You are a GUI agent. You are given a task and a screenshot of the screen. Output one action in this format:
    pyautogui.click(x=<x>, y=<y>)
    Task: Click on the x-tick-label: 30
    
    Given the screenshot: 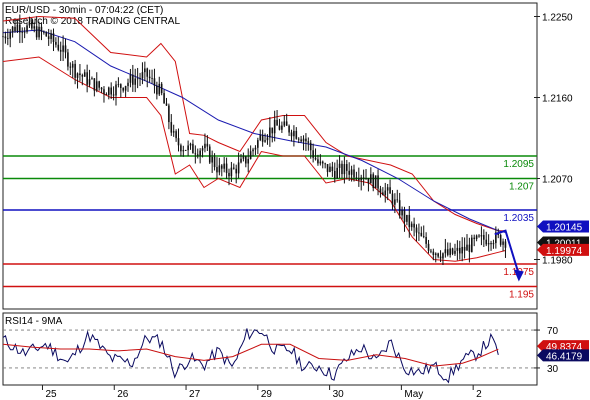 What is the action you would take?
    pyautogui.click(x=339, y=394)
    